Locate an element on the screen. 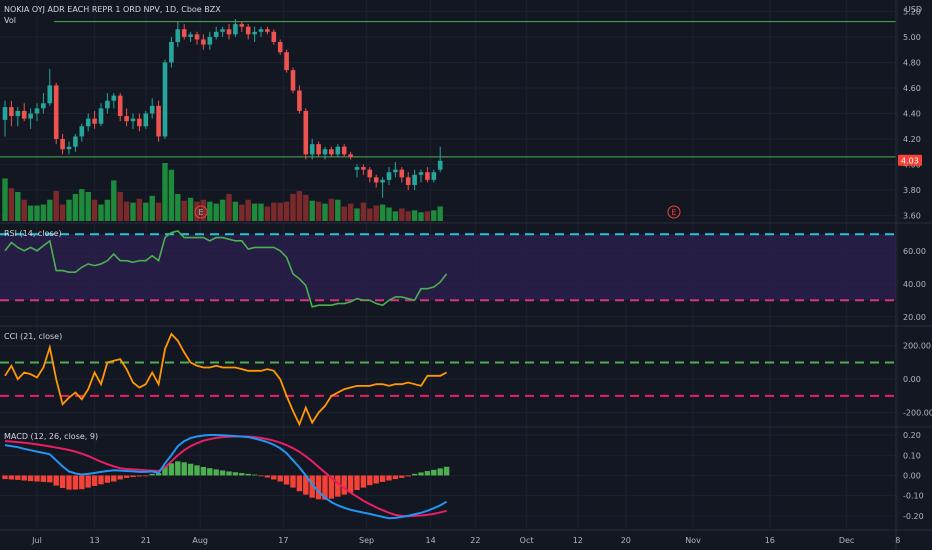 Image resolution: width=932 pixels, height=550 pixels. currency-label: USD is located at coordinates (913, 9).